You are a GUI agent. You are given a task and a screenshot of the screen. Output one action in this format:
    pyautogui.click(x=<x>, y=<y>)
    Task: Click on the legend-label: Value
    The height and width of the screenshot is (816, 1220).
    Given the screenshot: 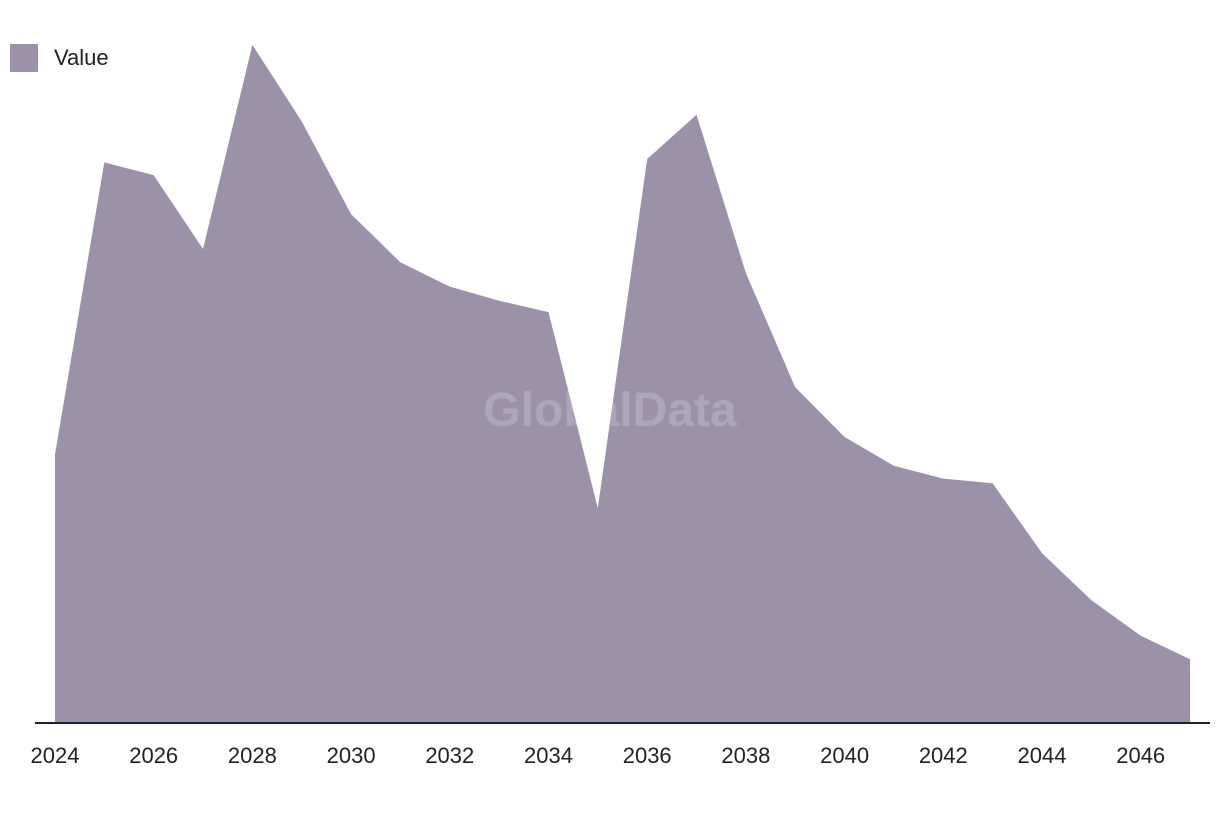 What is the action you would take?
    pyautogui.click(x=81, y=57)
    